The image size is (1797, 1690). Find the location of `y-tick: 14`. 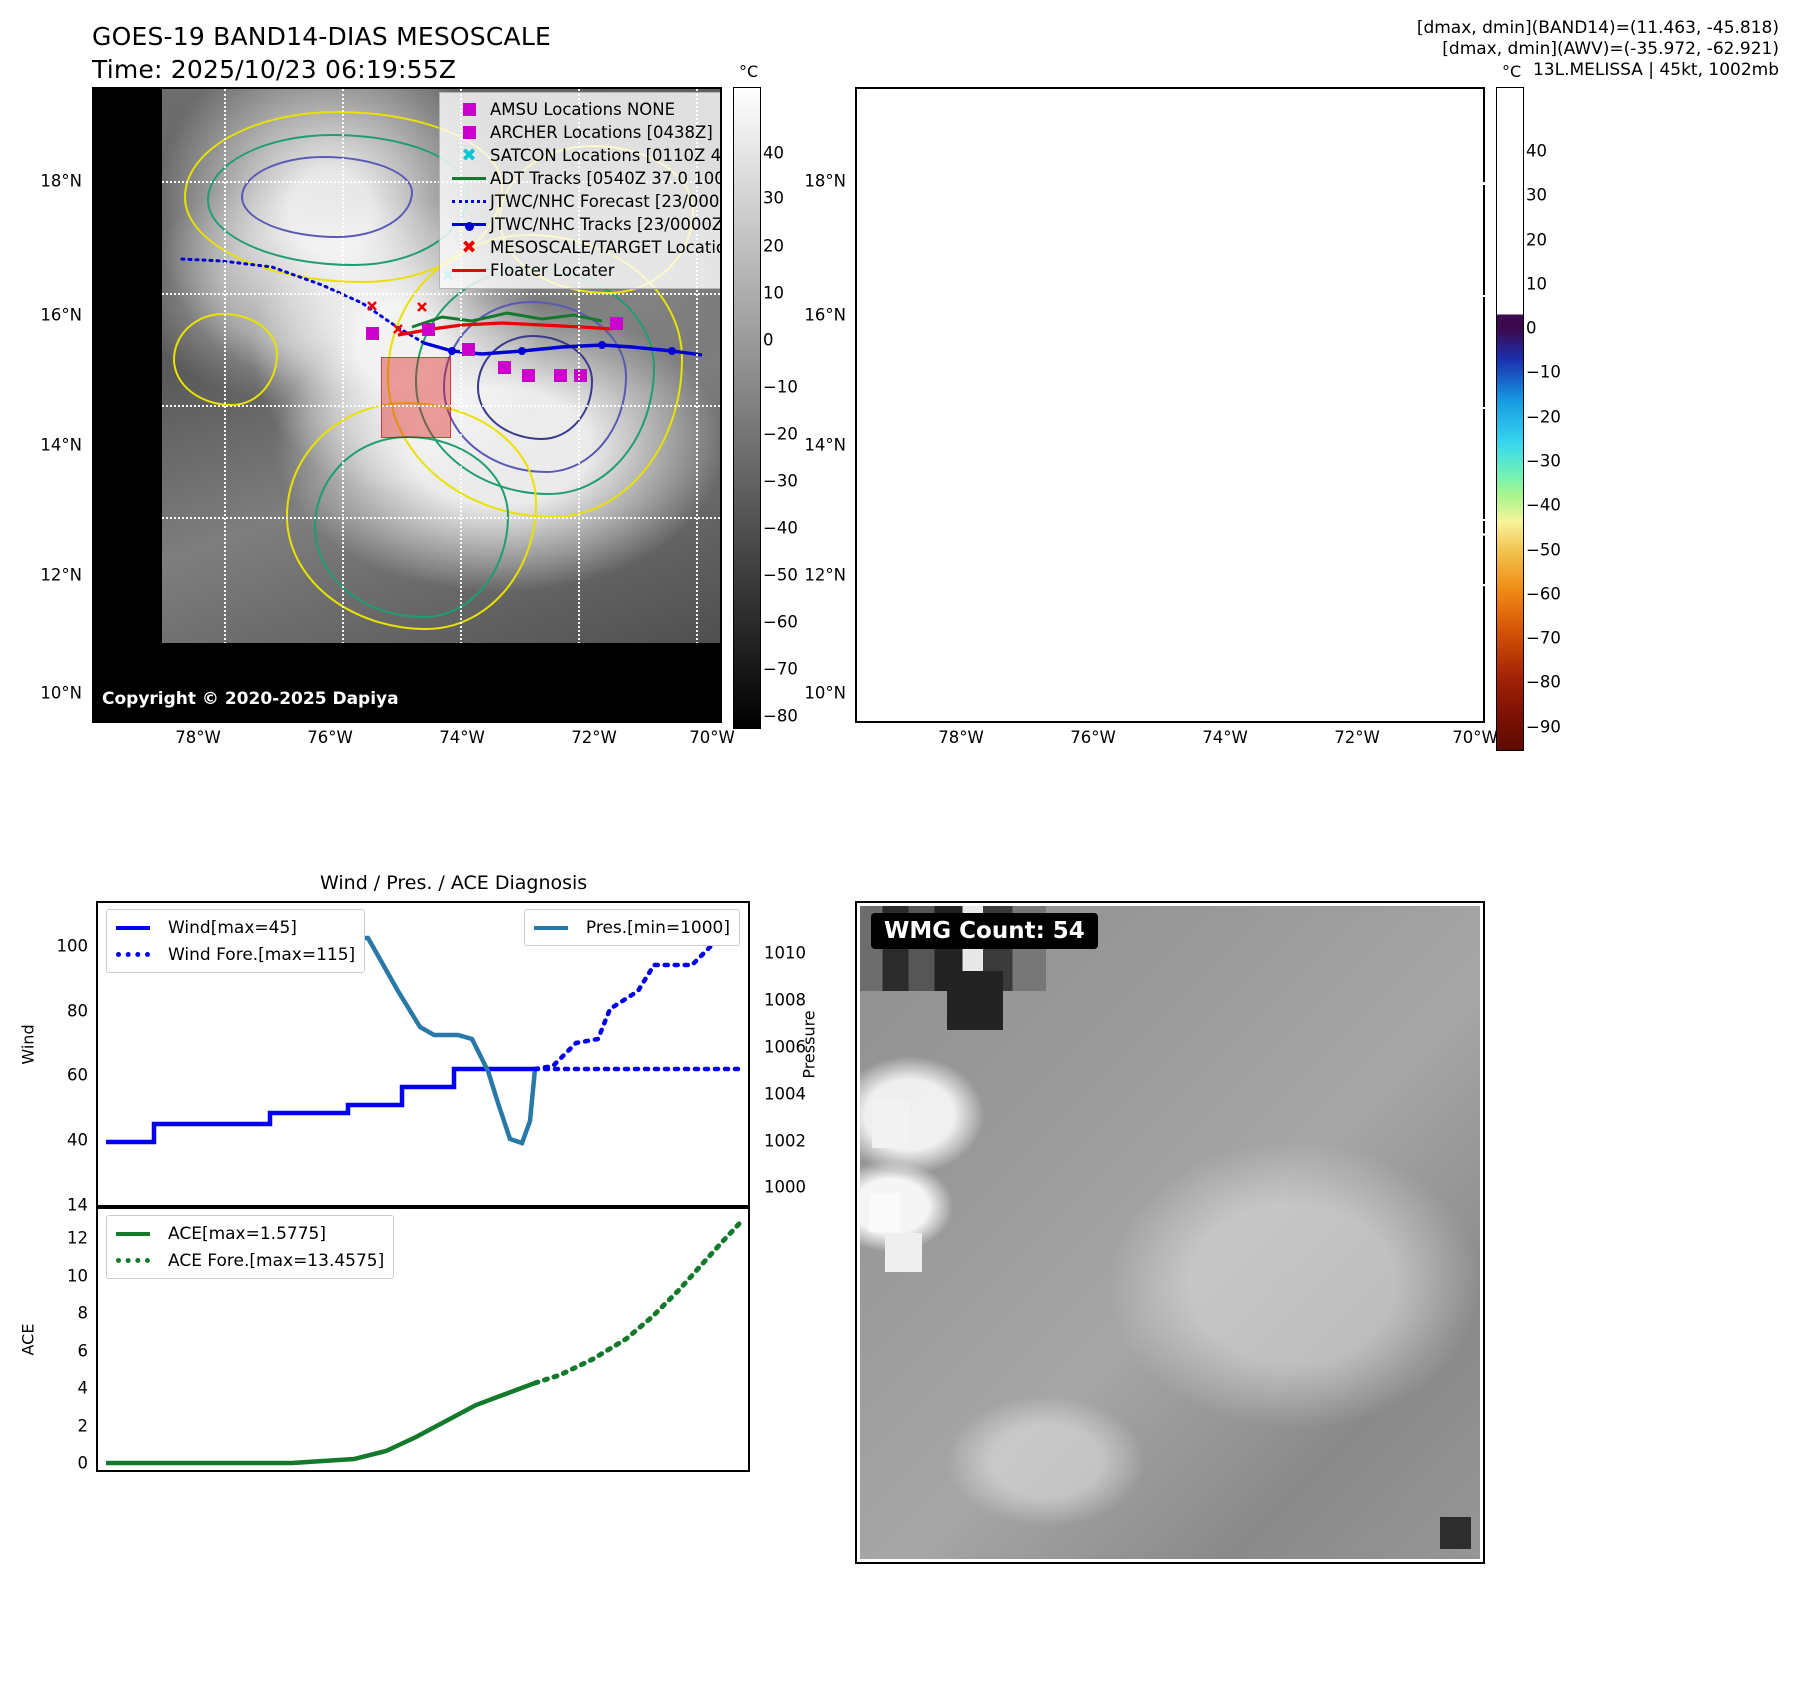

y-tick: 14 is located at coordinates (77, 1205).